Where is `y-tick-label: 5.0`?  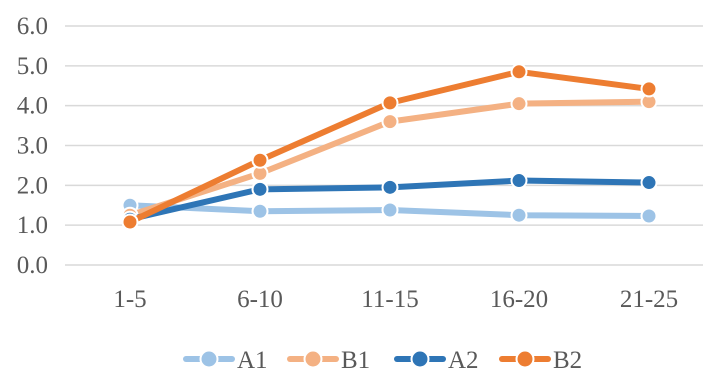 y-tick-label: 5.0 is located at coordinates (32, 66).